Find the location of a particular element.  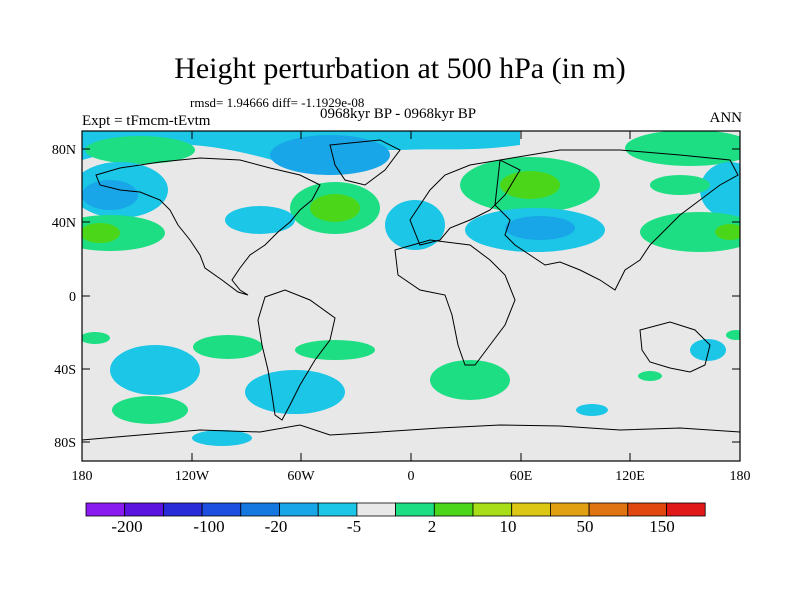

period-text: 0968kyr BP - 0968kyr BP is located at coordinates (398, 114).